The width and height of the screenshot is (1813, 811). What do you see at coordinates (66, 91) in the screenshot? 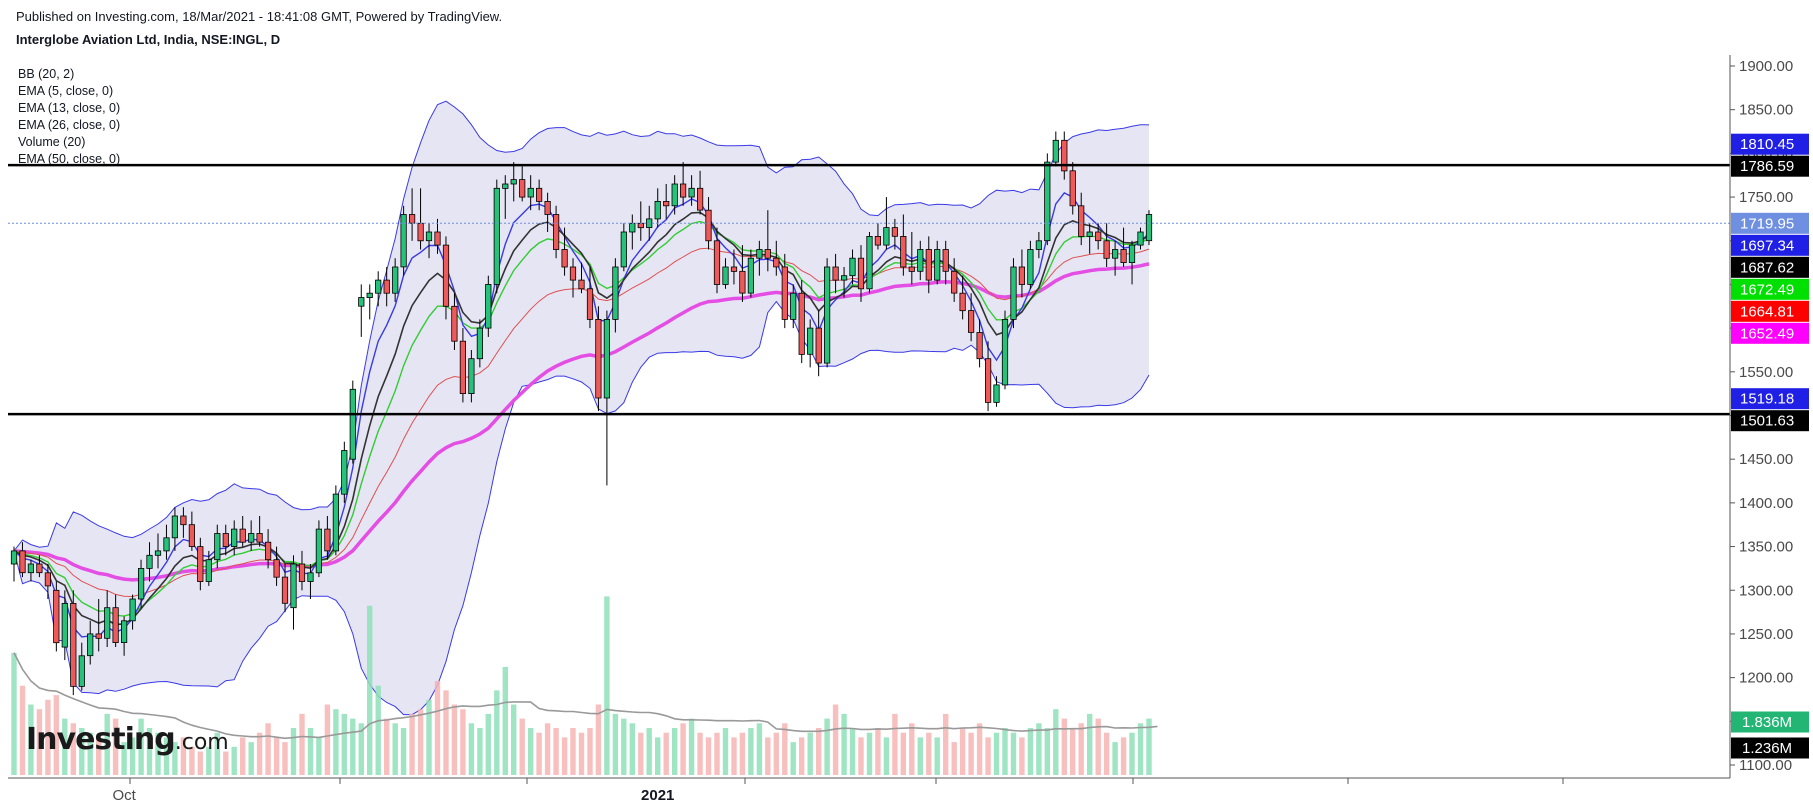
I see `indicator-ema-5: EMA (5, close, 0)` at bounding box center [66, 91].